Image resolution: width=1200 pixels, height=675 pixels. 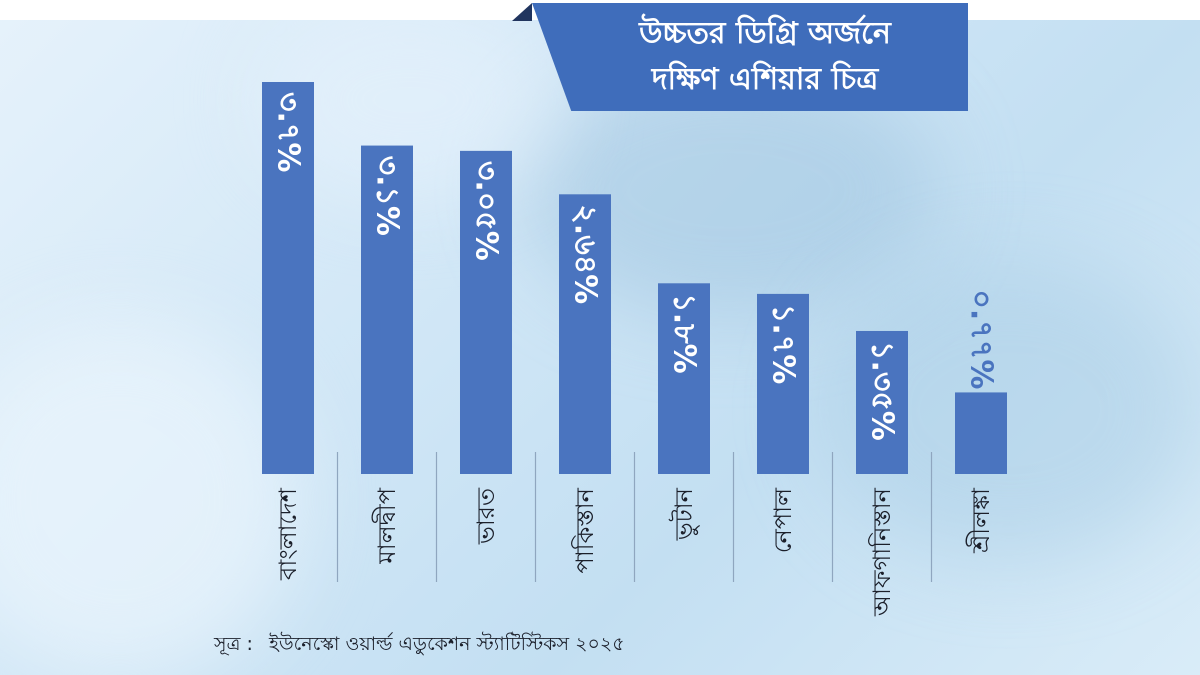 I want to click on source-label: সূত্র :, so click(x=233, y=644).